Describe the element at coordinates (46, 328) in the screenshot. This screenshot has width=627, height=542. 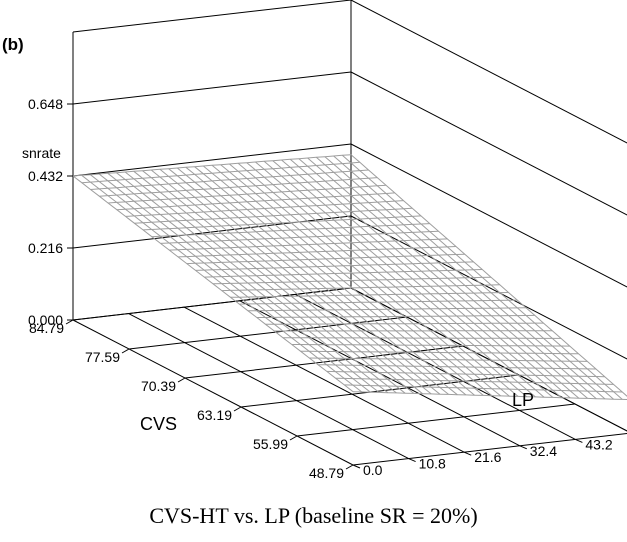
I see `x-tick-label-0: 84.79` at that location.